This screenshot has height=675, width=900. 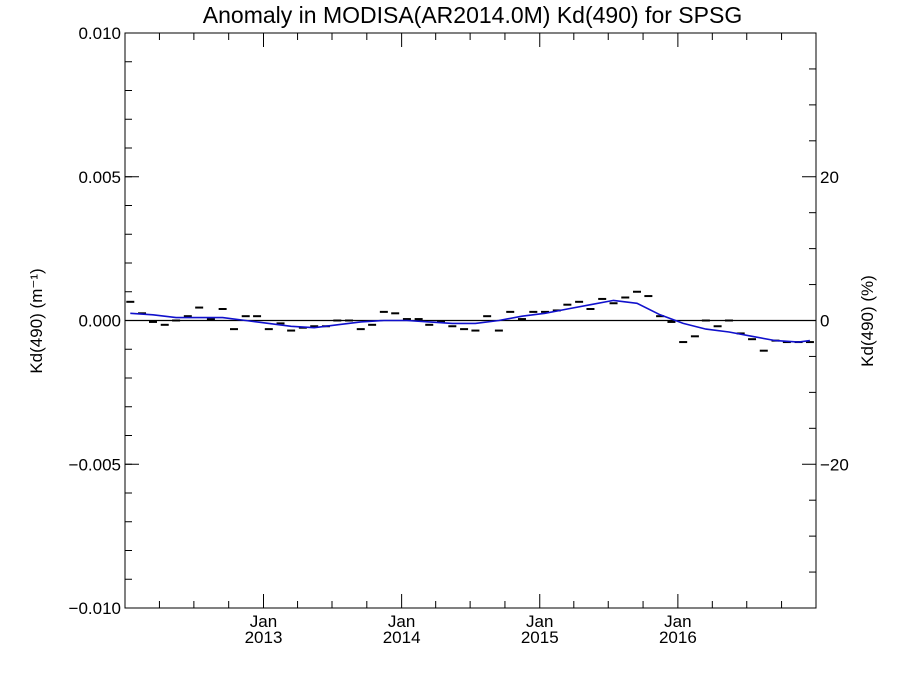 What do you see at coordinates (867, 321) in the screenshot?
I see `y-axis-label-right: Kd(490) (%)` at bounding box center [867, 321].